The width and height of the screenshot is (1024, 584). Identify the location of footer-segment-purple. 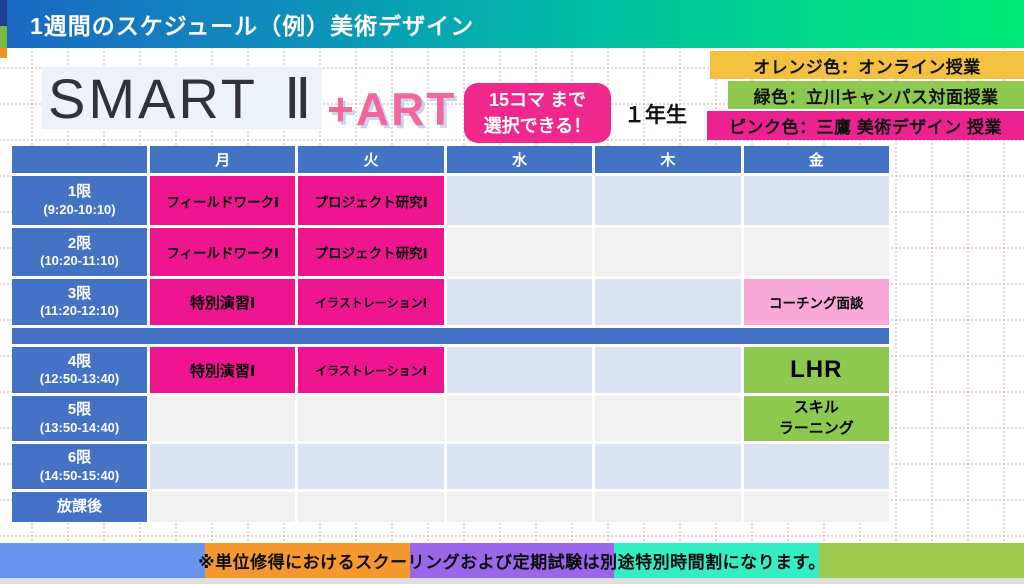
(512, 560).